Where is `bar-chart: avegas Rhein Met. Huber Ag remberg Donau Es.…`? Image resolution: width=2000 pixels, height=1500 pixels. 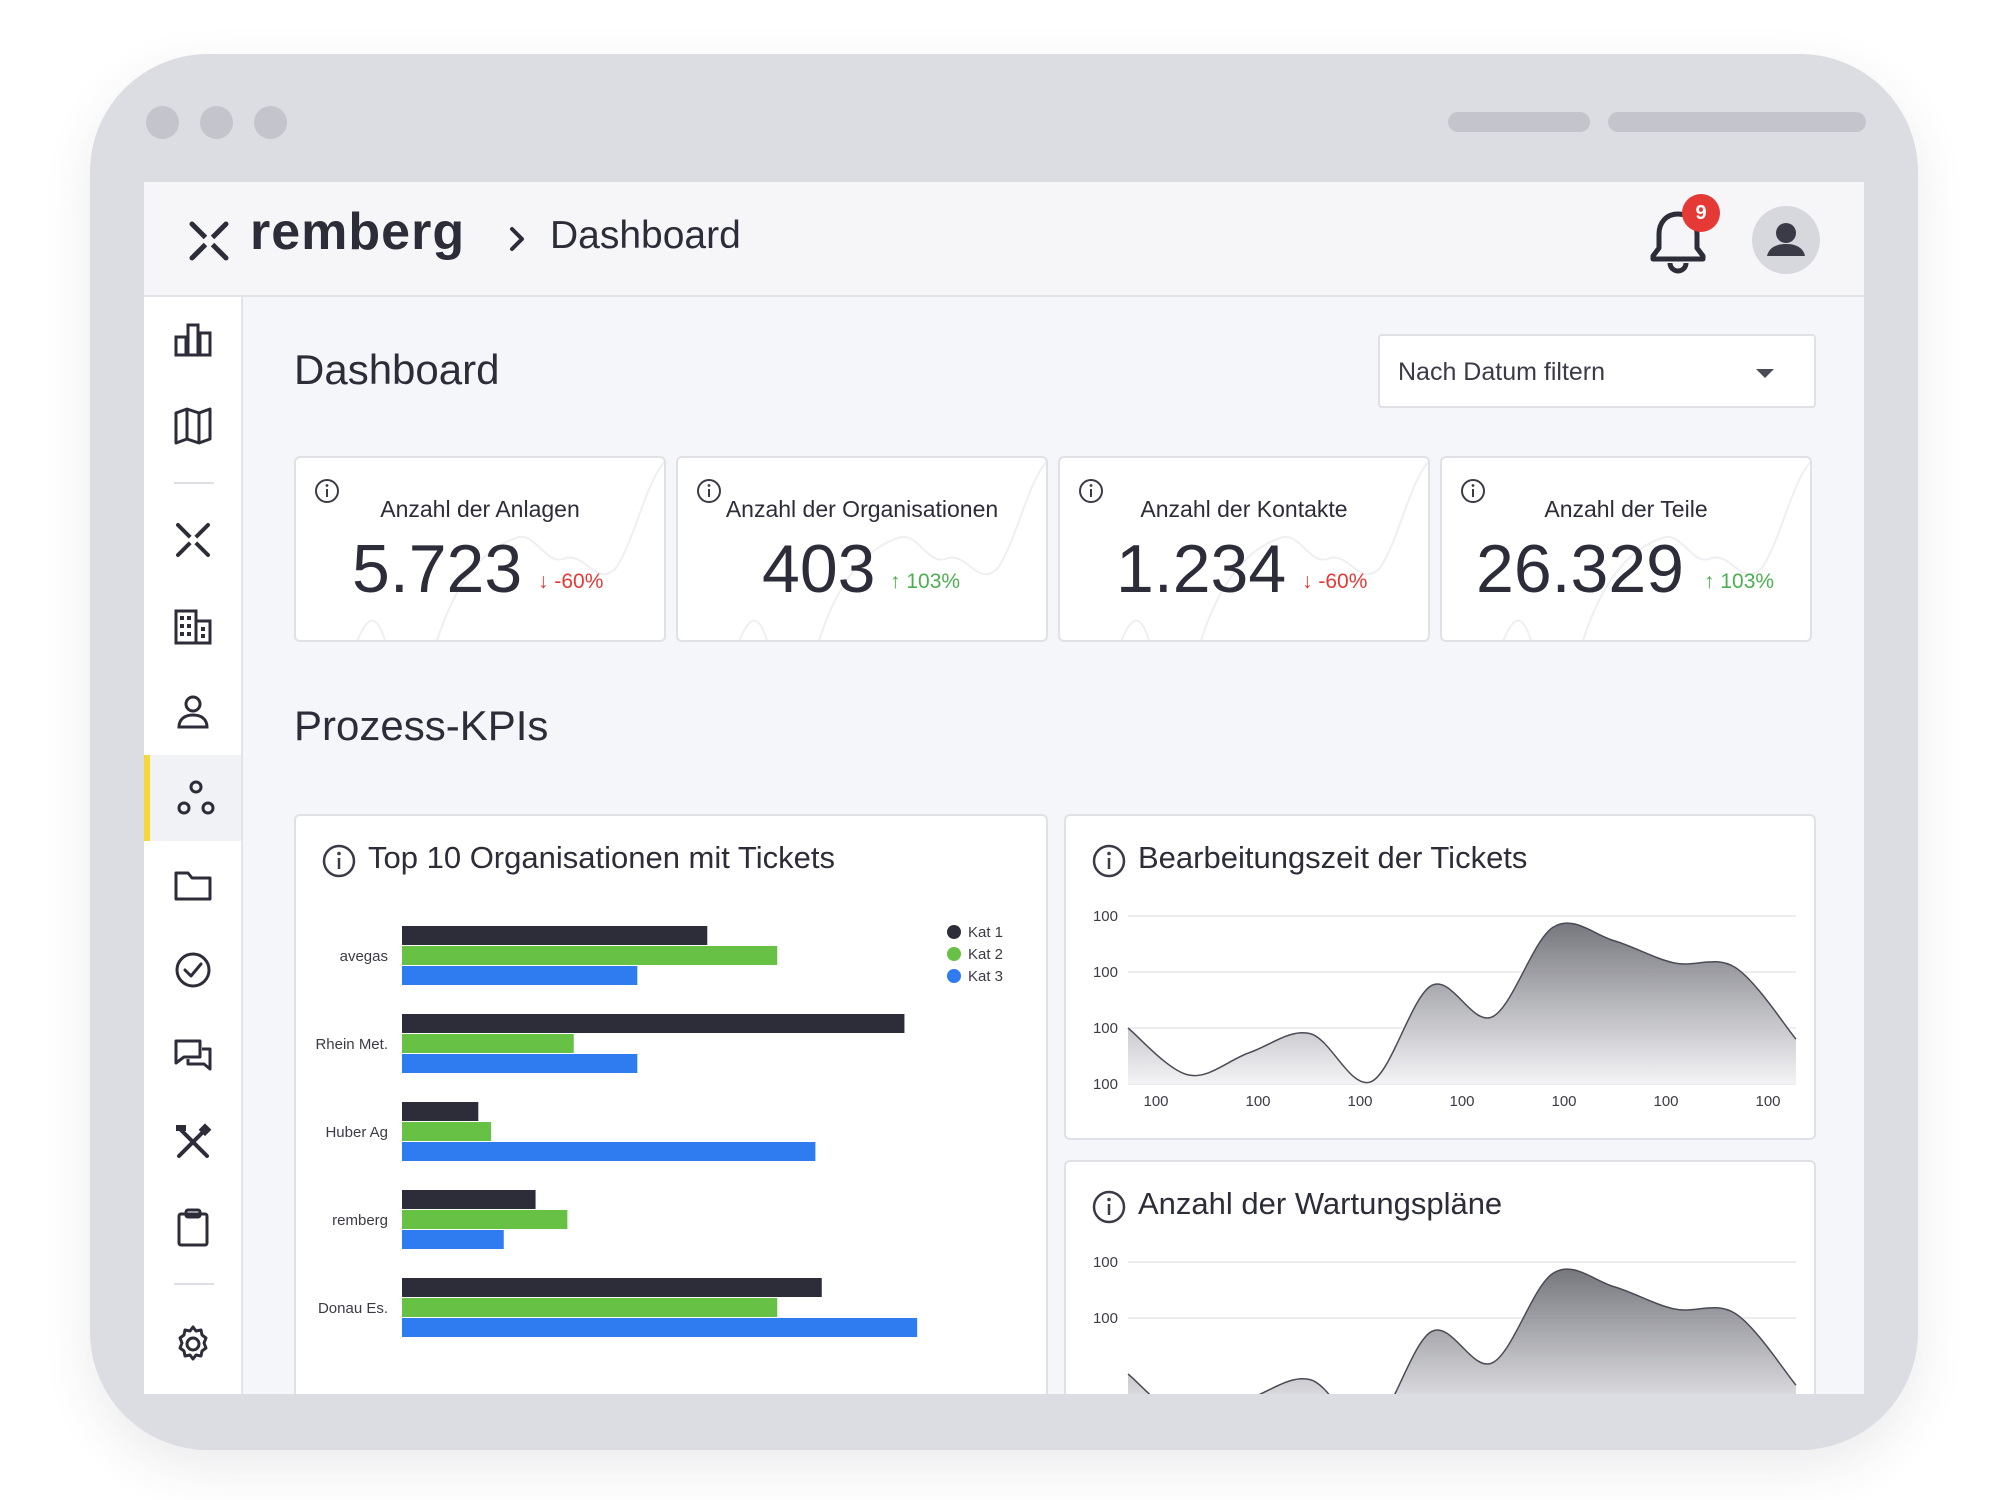
bar-chart: avegas Rhein Met. Huber Ag remberg Donau Es.… is located at coordinates (672, 1105).